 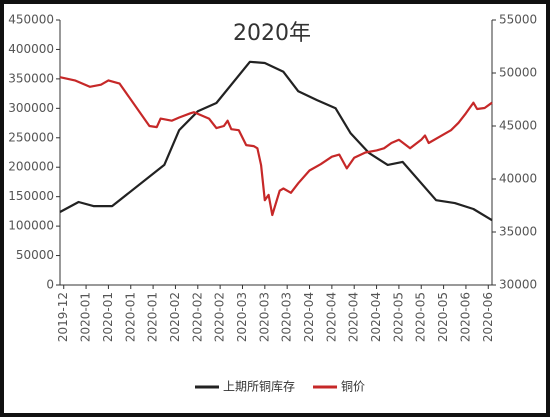 What do you see at coordinates (31, 20) in the screenshot?
I see `y-tick-label: 450000` at bounding box center [31, 20].